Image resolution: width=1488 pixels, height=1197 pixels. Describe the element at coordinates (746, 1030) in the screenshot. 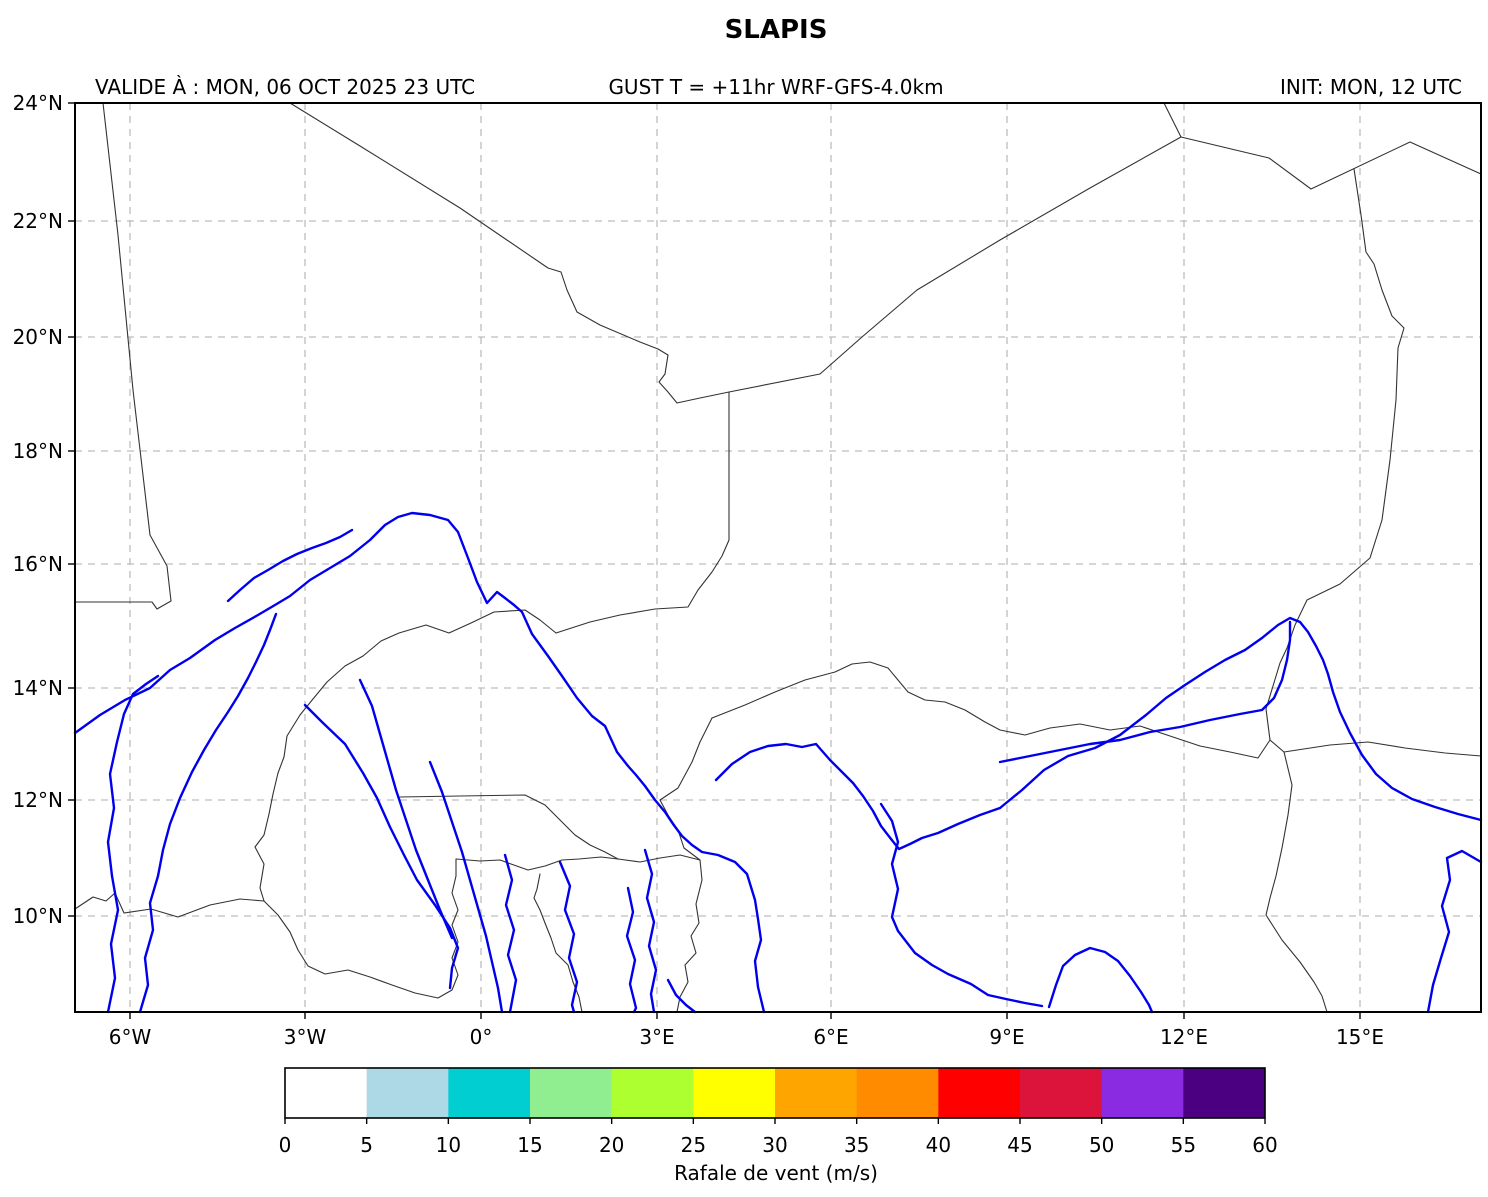

I see `x-axis-ticks: 6°W 3°W 0° 3°E 6°E 9°E 12°E 15°E` at that location.